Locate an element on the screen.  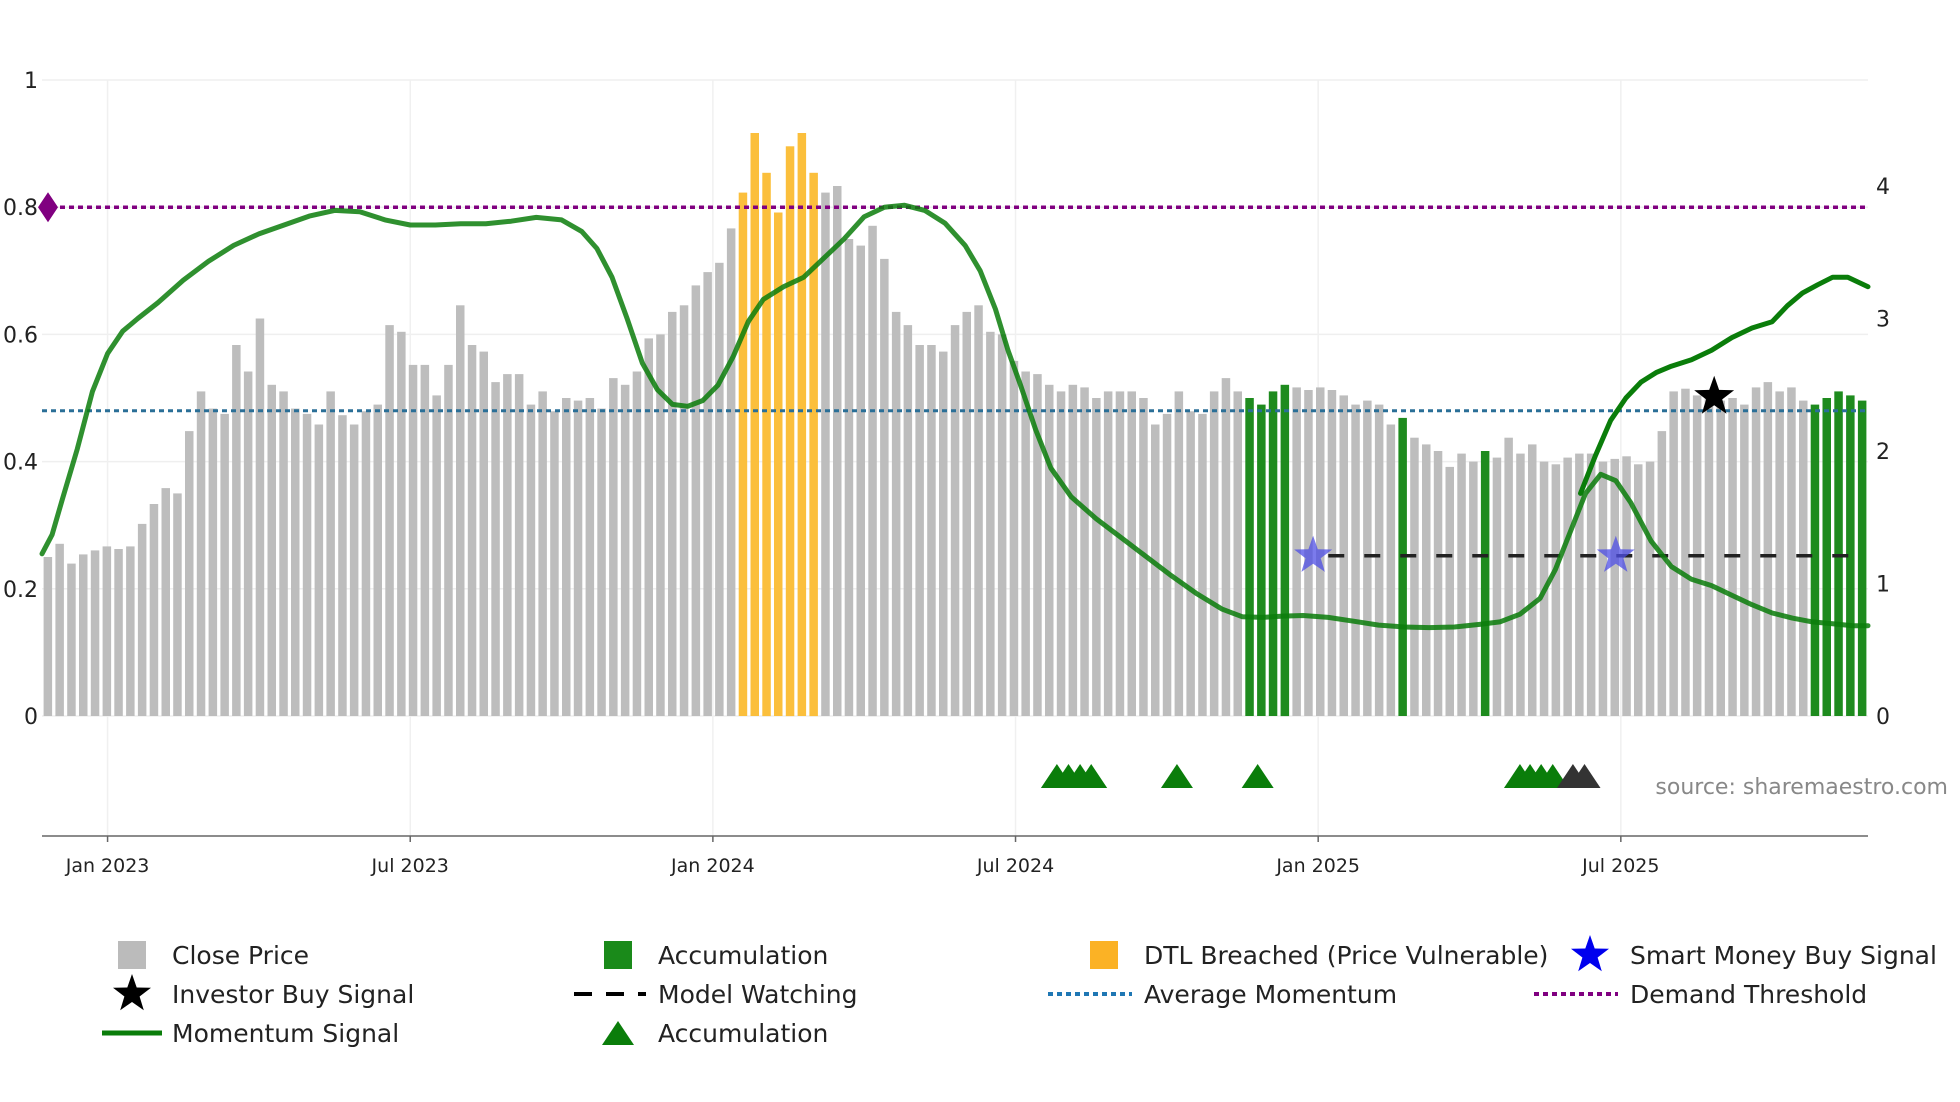
legend-label: Momentum Signal is located at coordinates (285, 1033).